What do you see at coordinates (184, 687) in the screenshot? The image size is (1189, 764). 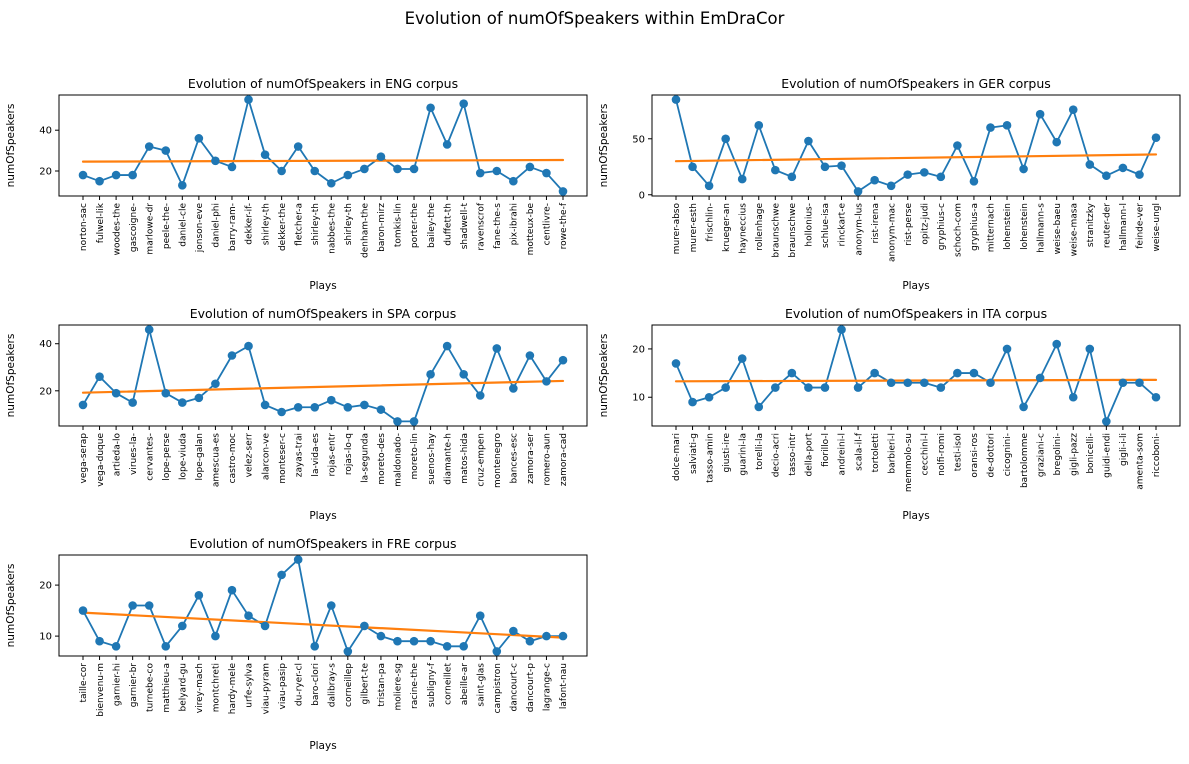 I see `x-tick-label: belyard-gu` at bounding box center [184, 687].